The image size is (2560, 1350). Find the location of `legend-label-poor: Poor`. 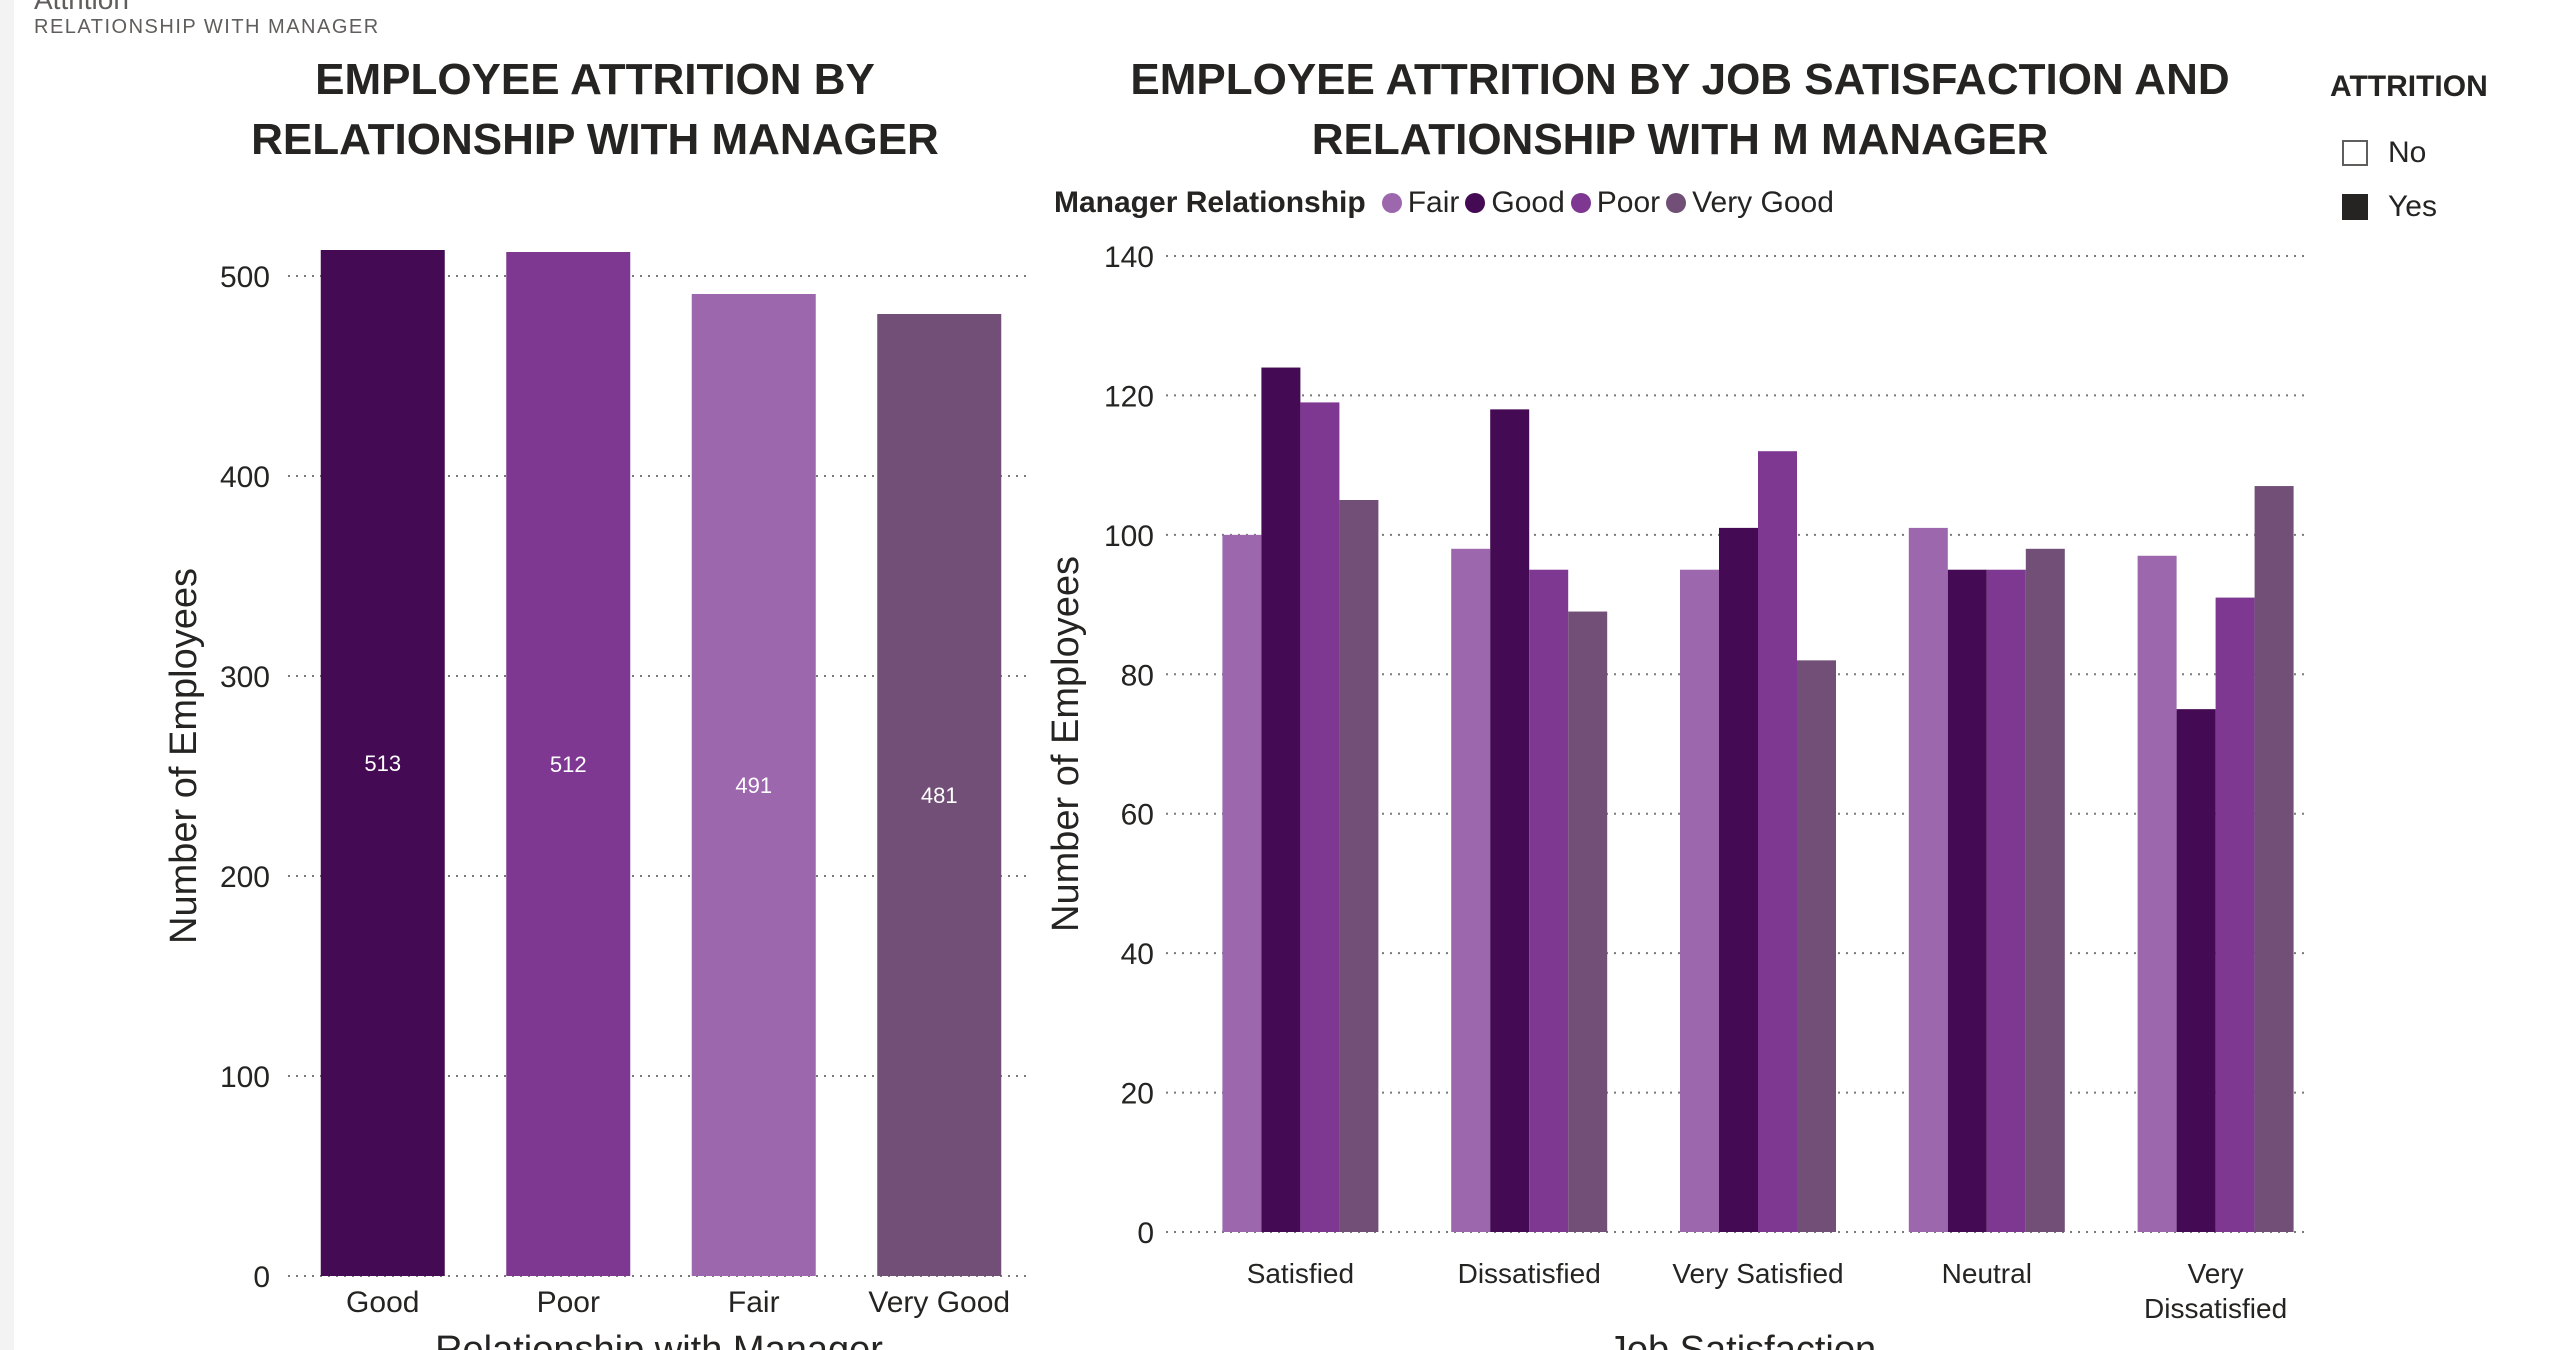

legend-label-poor: Poor is located at coordinates (1628, 202).